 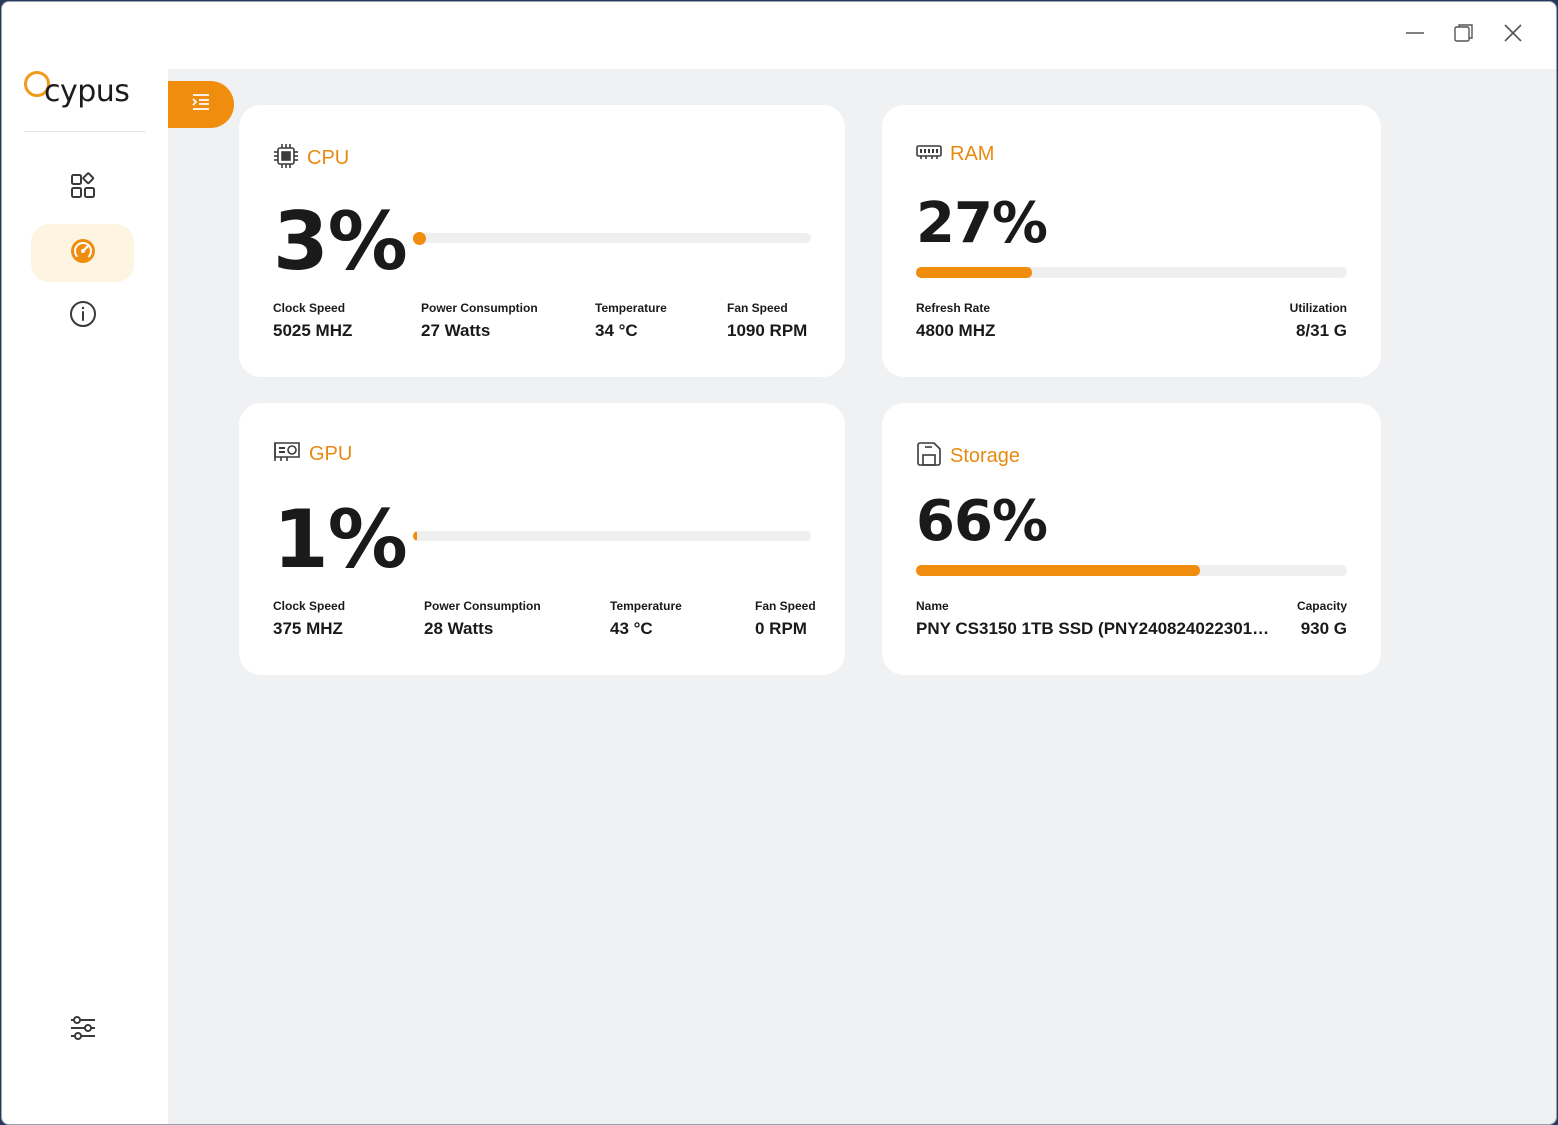 I want to click on speedometer-icon, so click(x=83, y=253).